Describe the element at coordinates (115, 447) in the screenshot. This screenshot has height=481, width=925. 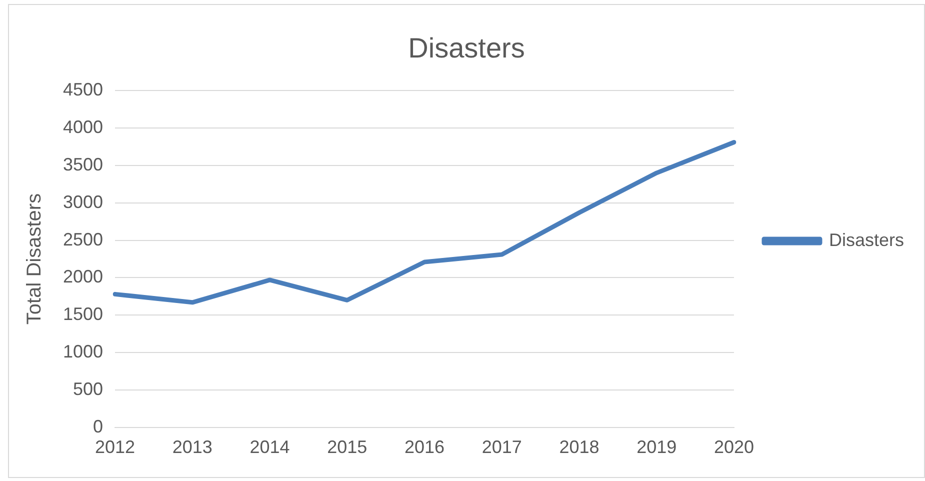
I see `x-tick-label: 2012` at that location.